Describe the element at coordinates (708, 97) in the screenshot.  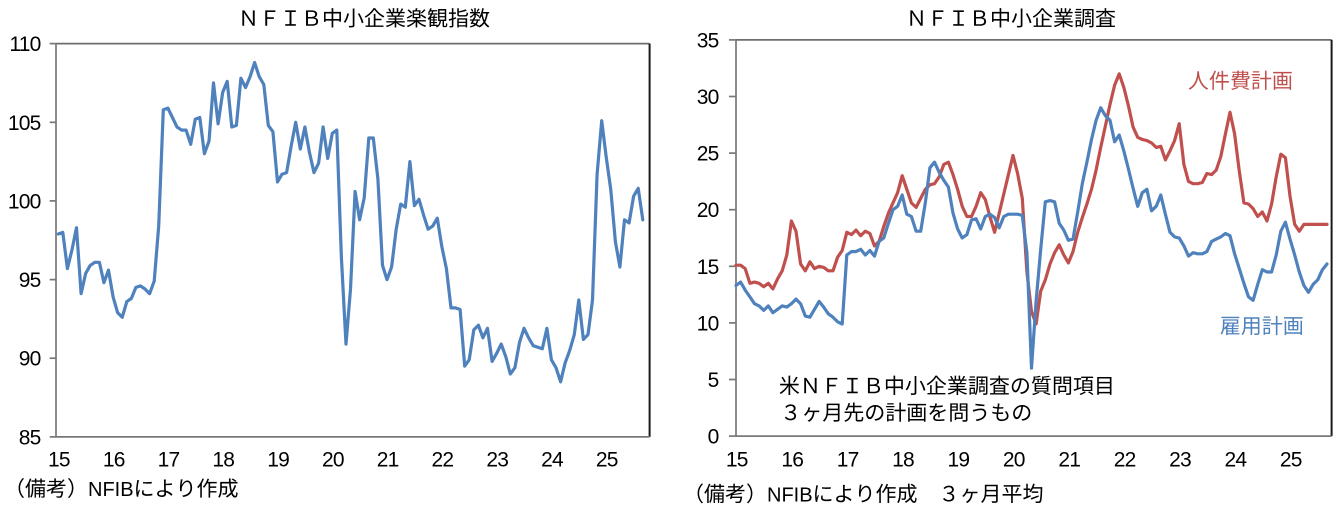
I see `svg-text: 30` at that location.